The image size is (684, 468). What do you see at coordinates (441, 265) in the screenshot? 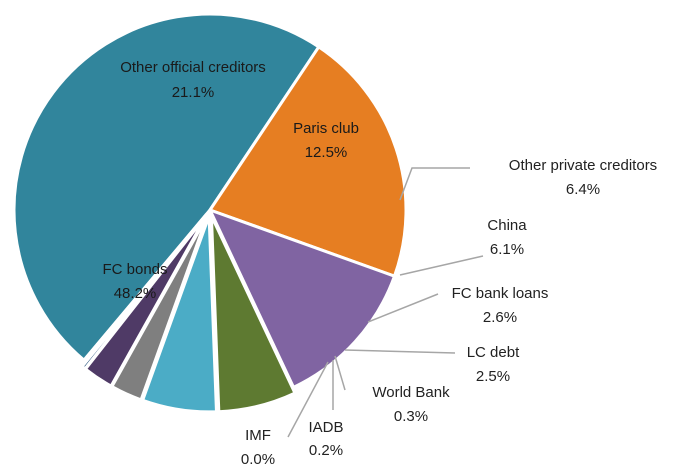
I see `leader-line-china` at bounding box center [441, 265].